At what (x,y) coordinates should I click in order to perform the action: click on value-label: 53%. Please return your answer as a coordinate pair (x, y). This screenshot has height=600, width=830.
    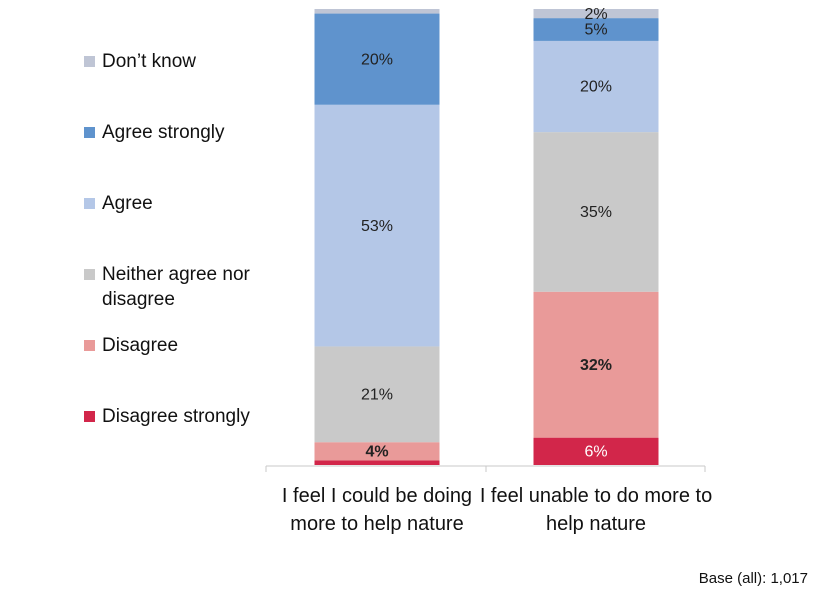
    Looking at the image, I should click on (377, 226).